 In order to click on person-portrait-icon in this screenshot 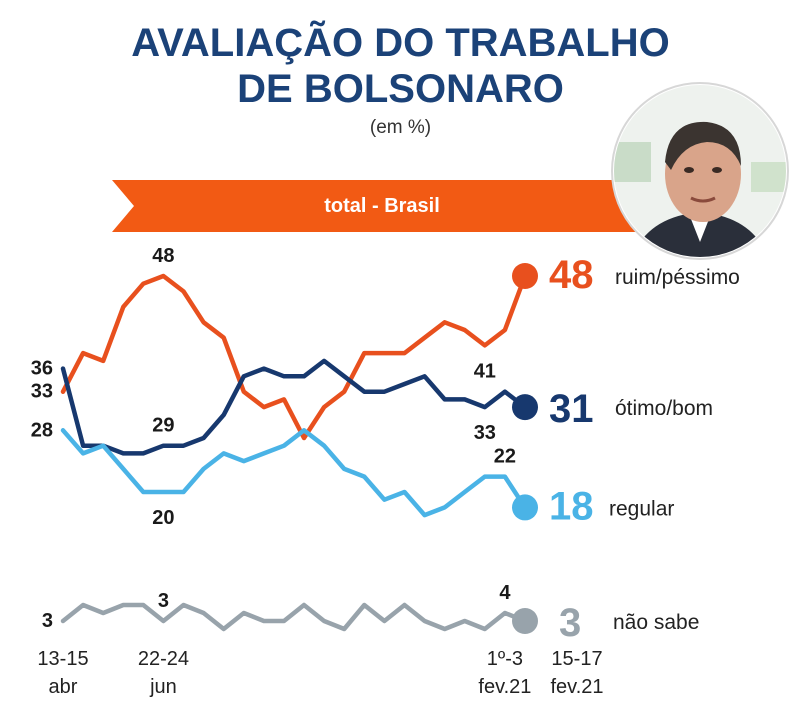, I will do `click(700, 171)`.